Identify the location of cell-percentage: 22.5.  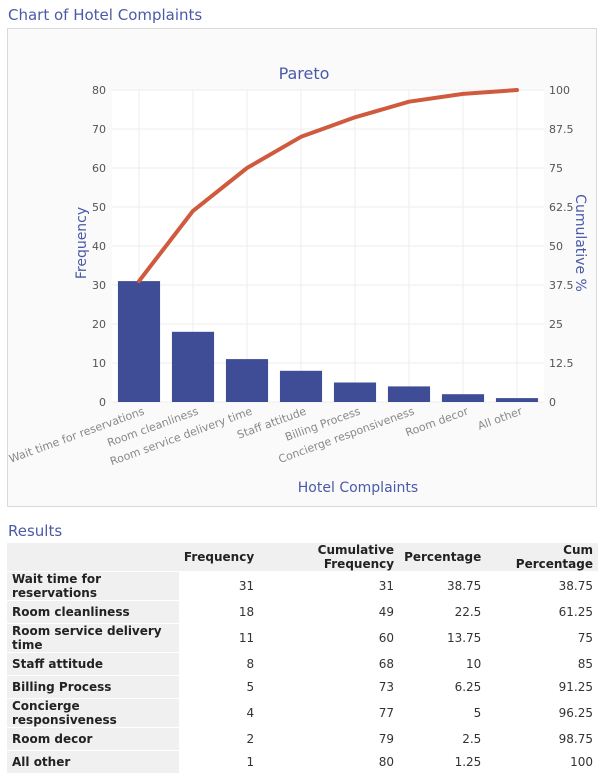
(442, 612).